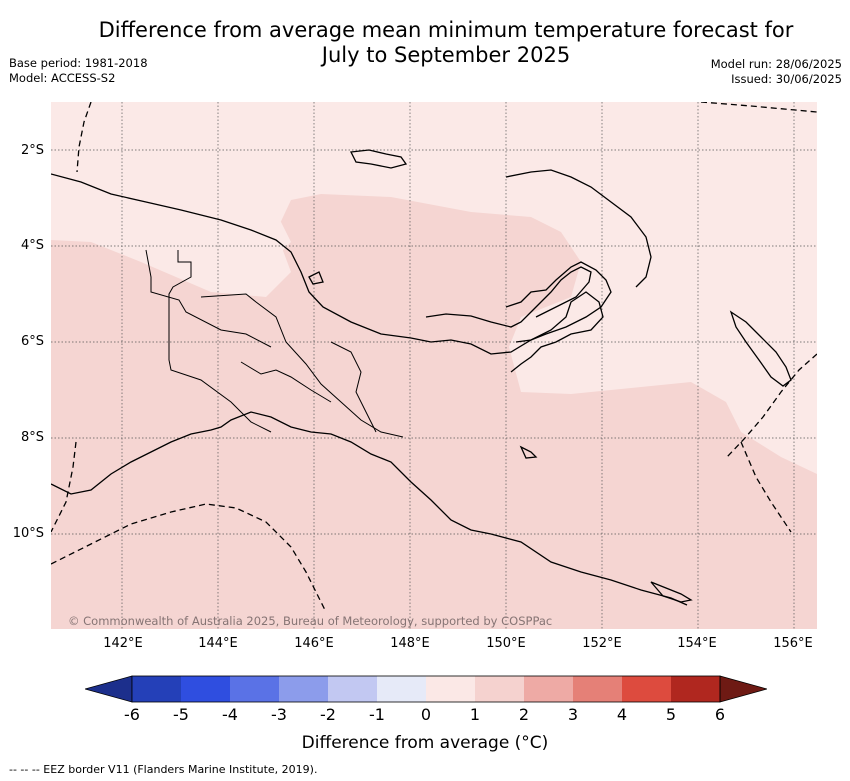 The height and width of the screenshot is (781, 850). Describe the element at coordinates (32, 341) in the screenshot. I see `lat-label-6s: 6°S` at that location.